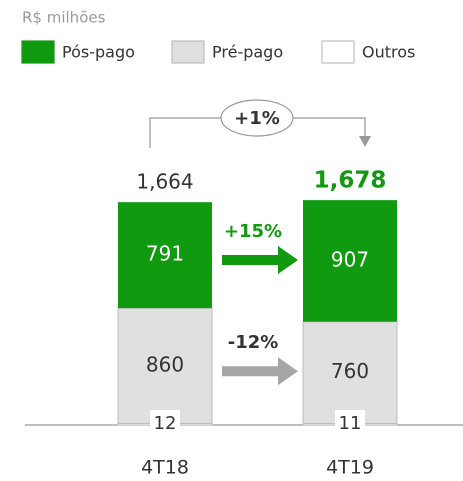 Image resolution: width=463 pixels, height=481 pixels. Describe the element at coordinates (165, 468) in the screenshot. I see `x-tick-label: 4T18` at that location.